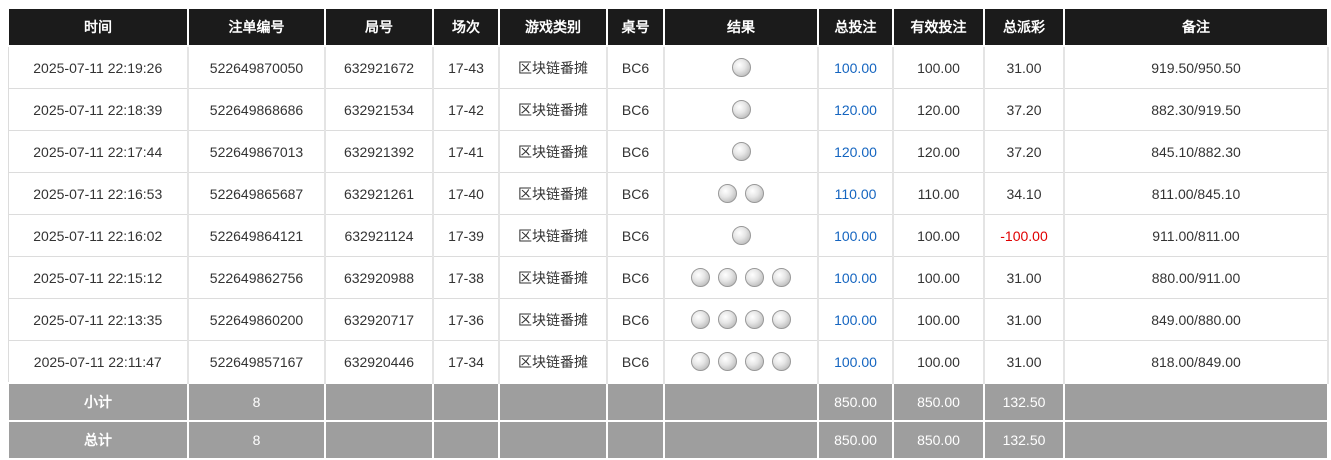 This screenshot has width=1331, height=460. I want to click on cell: 2025-07-11 22:18:39, so click(98, 109).